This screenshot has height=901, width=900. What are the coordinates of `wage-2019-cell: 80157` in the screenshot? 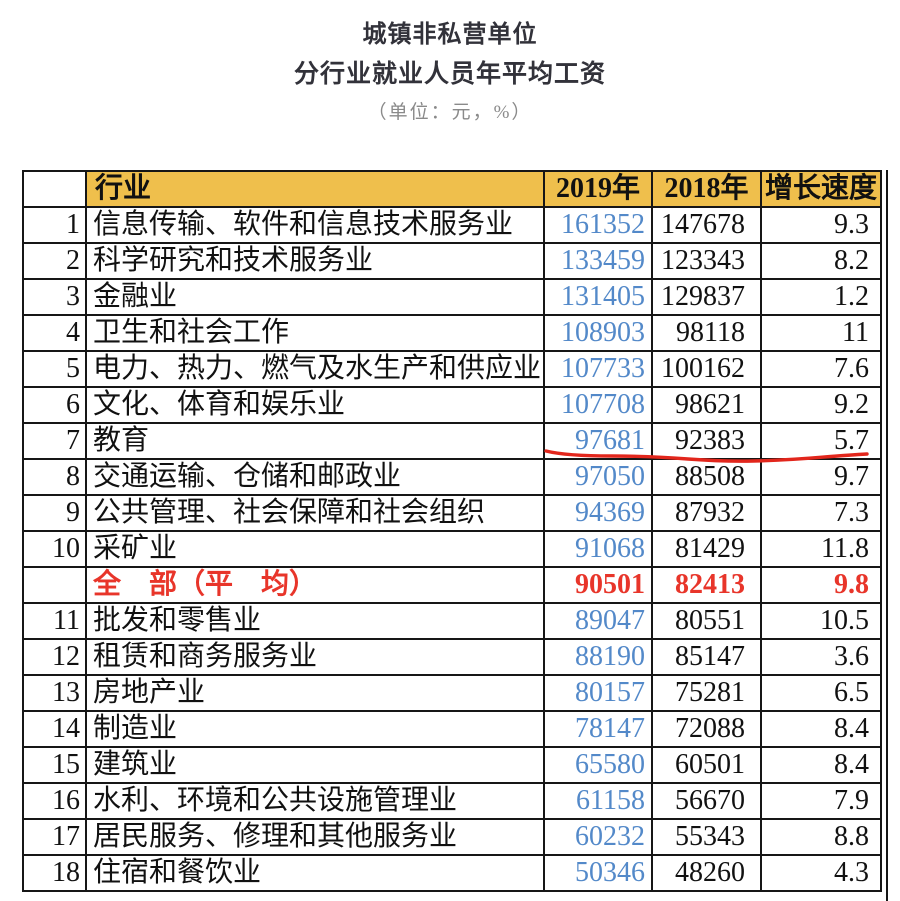 It's located at (598, 693).